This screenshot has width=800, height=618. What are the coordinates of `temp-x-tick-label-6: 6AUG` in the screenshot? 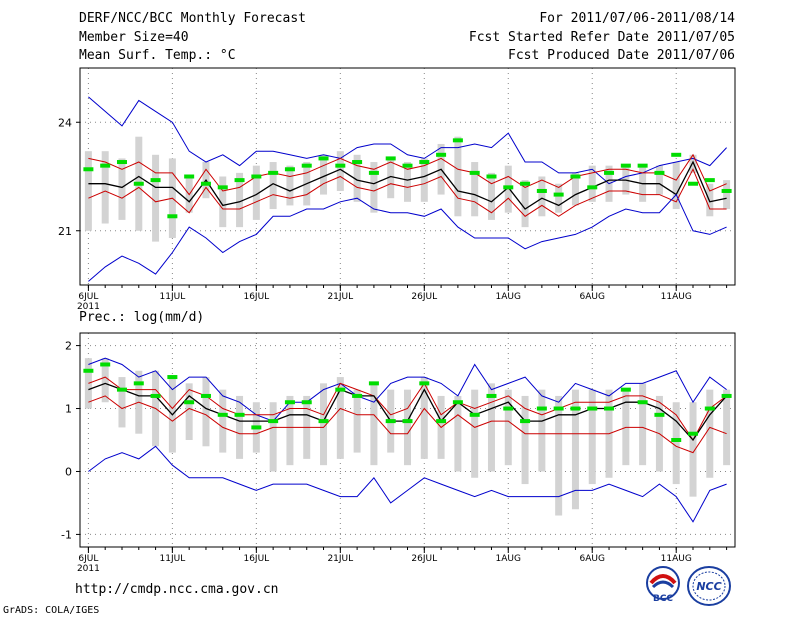 It's located at (592, 297).